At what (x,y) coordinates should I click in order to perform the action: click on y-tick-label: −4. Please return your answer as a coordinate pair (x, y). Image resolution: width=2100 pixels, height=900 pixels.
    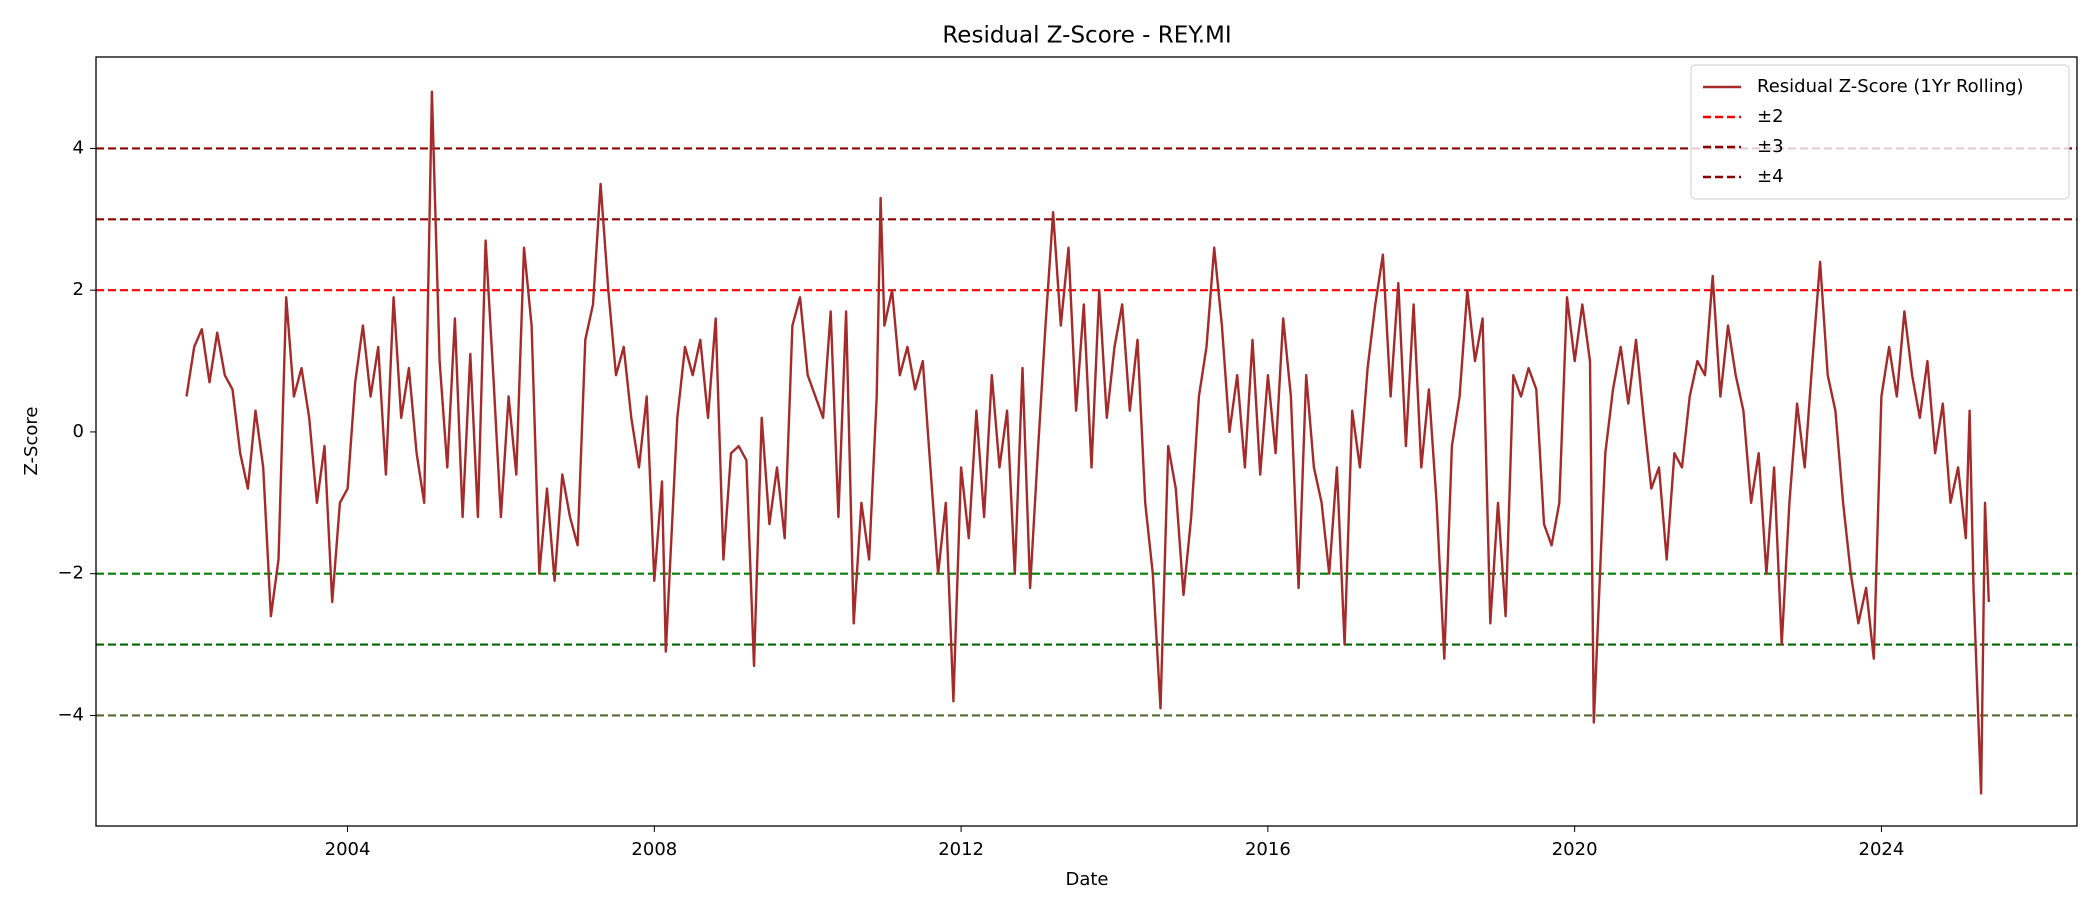
    Looking at the image, I should click on (70, 714).